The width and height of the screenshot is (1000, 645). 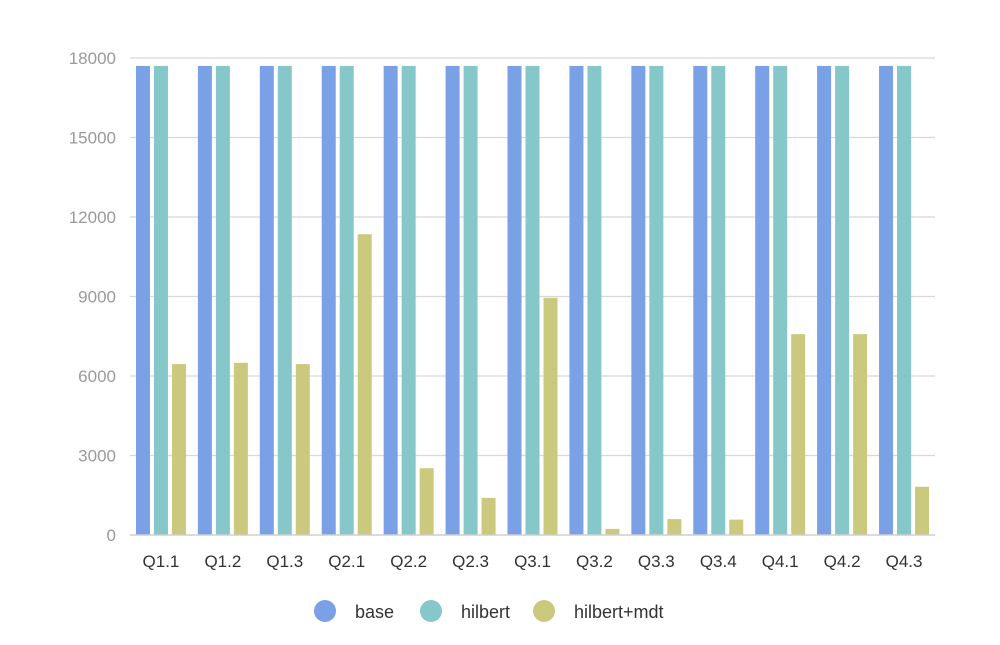 What do you see at coordinates (222, 561) in the screenshot?
I see `x-tick-label: Q1.2` at bounding box center [222, 561].